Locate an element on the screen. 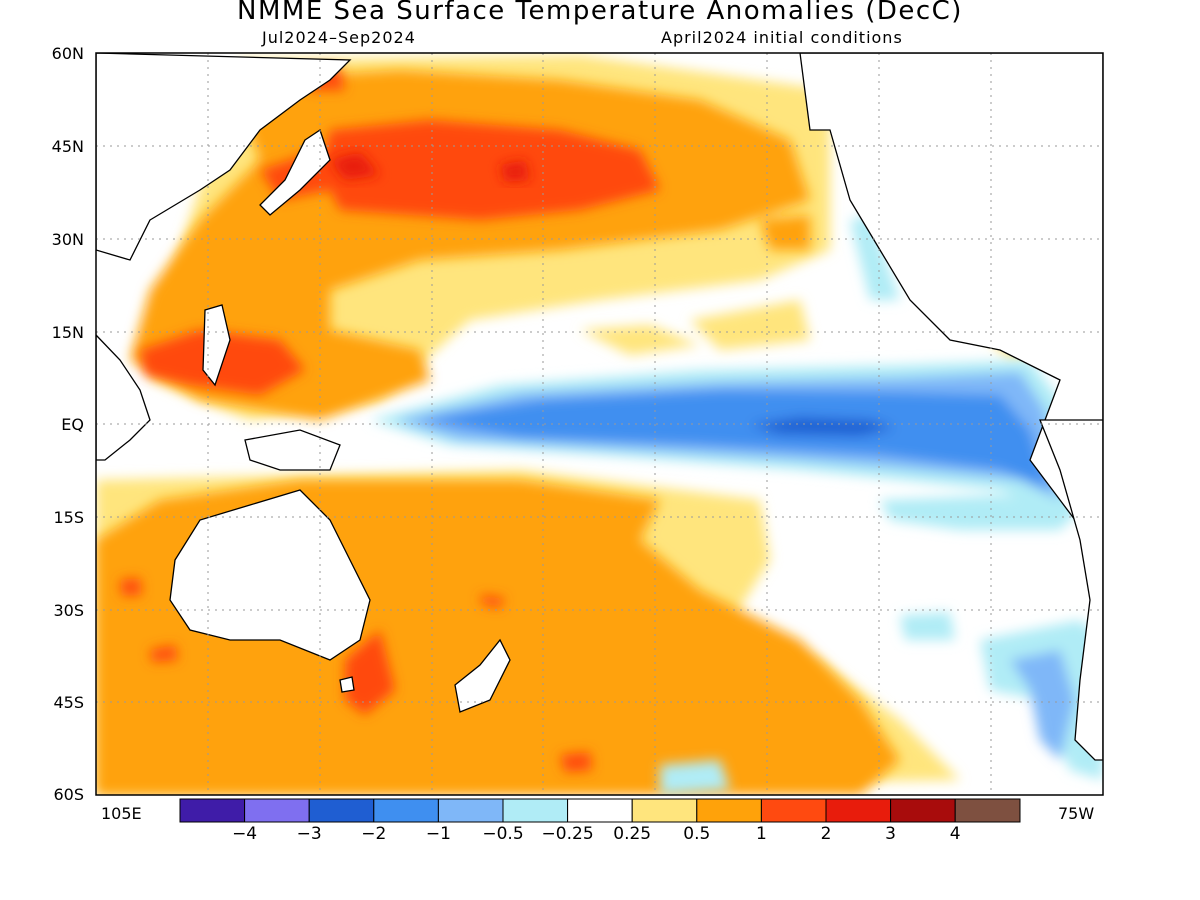 The width and height of the screenshot is (1200, 900). colorbar-tick-label: −3 is located at coordinates (309, 834).